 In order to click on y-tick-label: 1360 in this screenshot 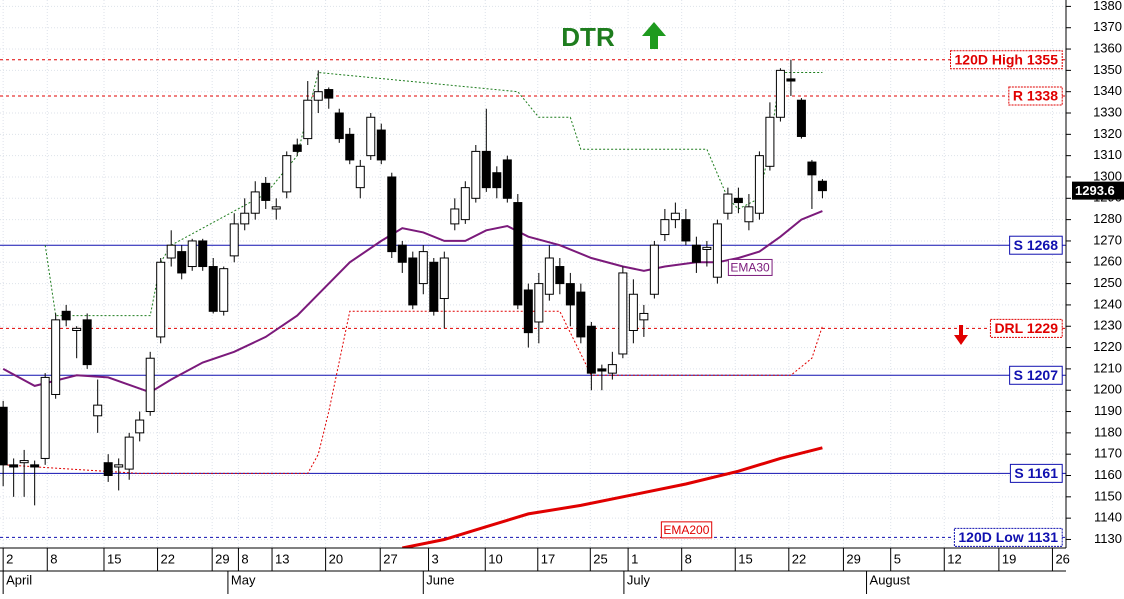, I will do `click(1107, 47)`.